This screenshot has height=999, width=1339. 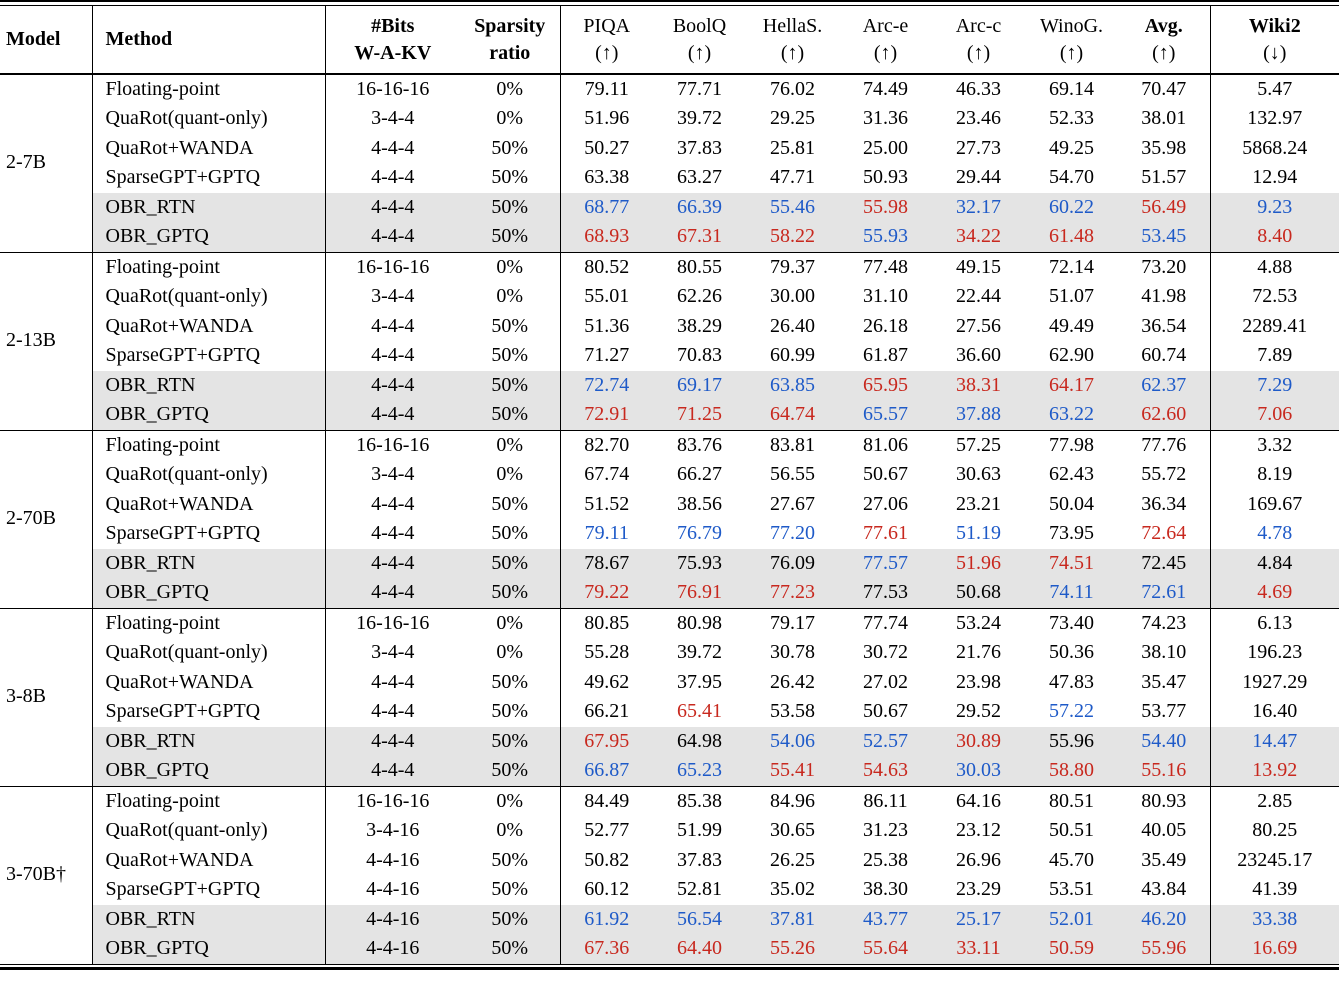 What do you see at coordinates (885, 118) in the screenshot?
I see `score-cell: 31.36` at bounding box center [885, 118].